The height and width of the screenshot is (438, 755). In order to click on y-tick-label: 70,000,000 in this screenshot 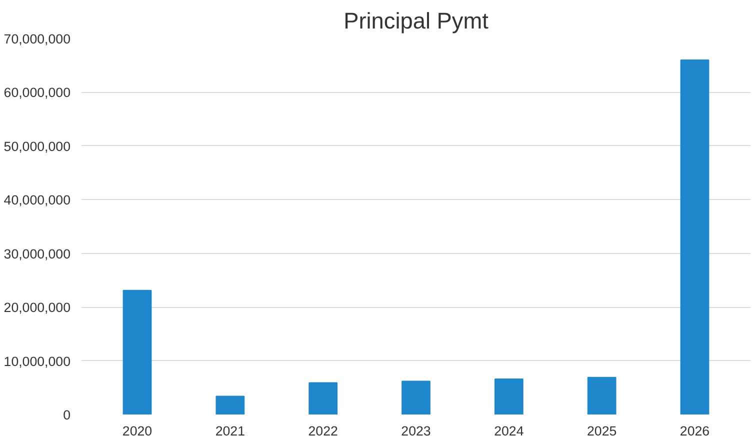, I will do `click(37, 39)`.